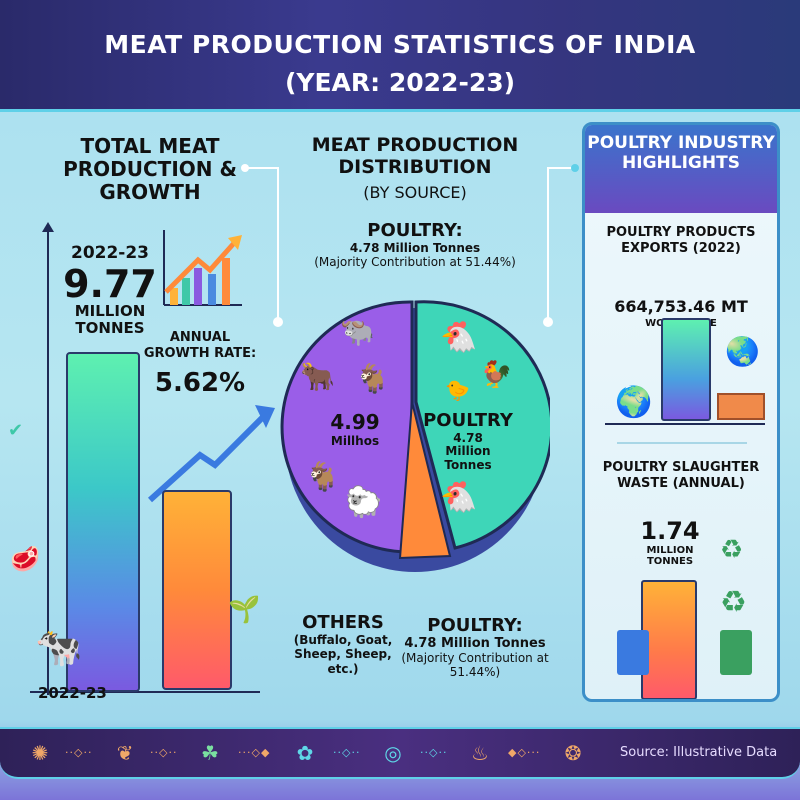  What do you see at coordinates (364, 502) in the screenshot?
I see `sheep-icon: 🐑` at bounding box center [364, 502].